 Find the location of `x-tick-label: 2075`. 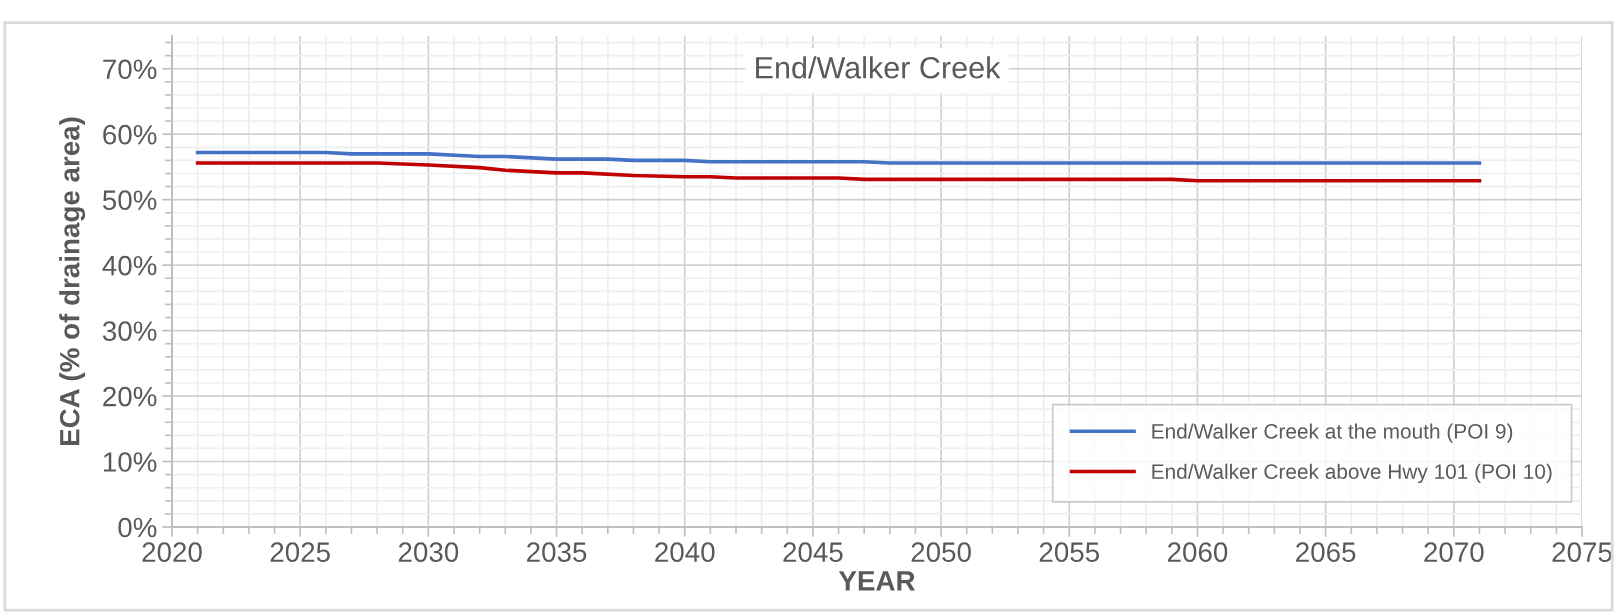

x-tick-label: 2075 is located at coordinates (1582, 552).